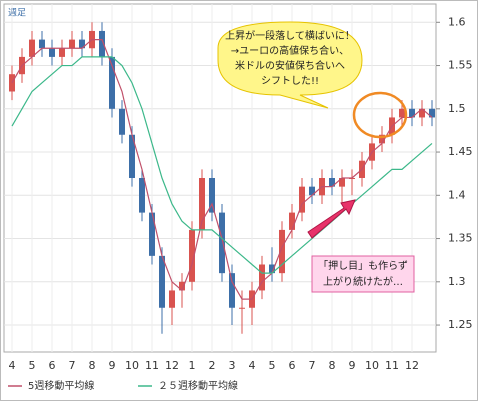 The image size is (478, 401). Describe the element at coordinates (460, 238) in the screenshot. I see `y-tick-label: 1.35` at that location.